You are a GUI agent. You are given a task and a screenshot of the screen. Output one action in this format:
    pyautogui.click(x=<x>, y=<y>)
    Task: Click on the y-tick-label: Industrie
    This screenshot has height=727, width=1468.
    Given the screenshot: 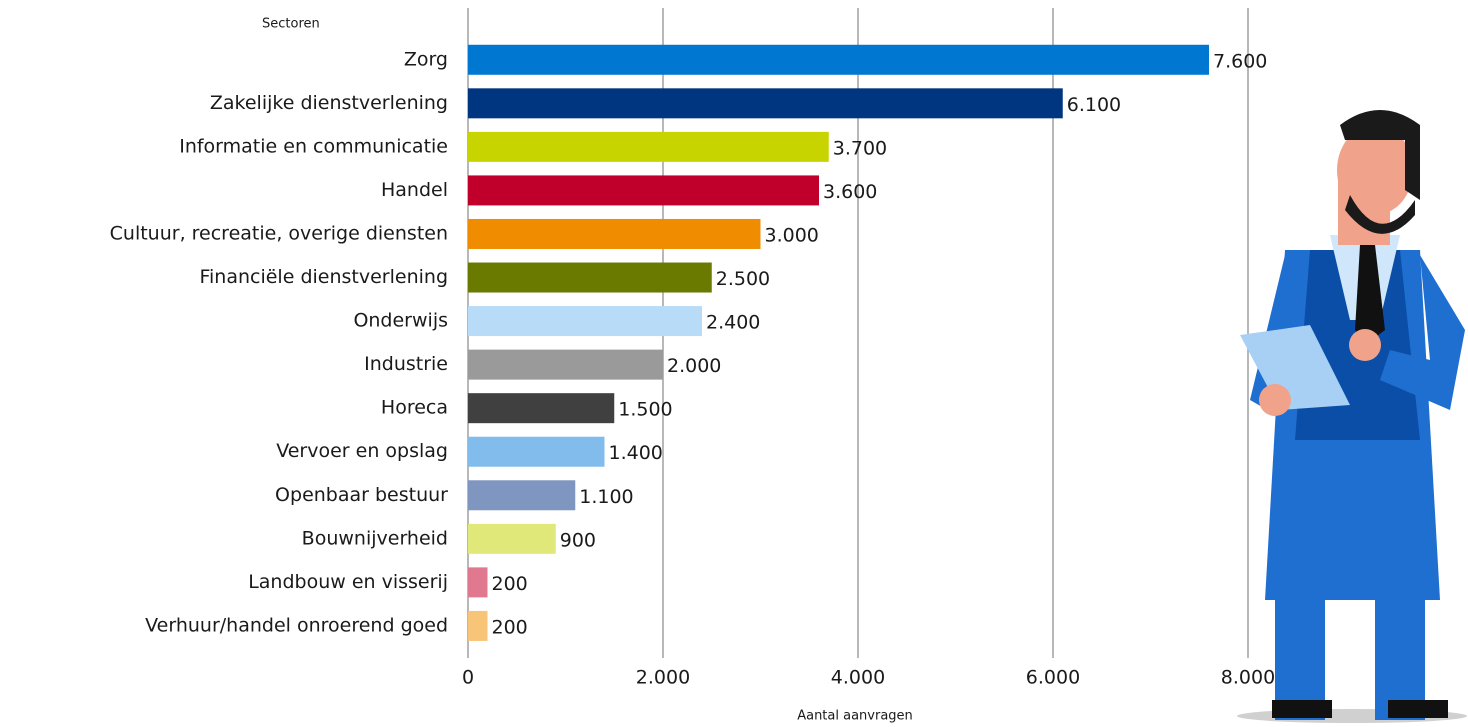 What is the action you would take?
    pyautogui.click(x=406, y=364)
    